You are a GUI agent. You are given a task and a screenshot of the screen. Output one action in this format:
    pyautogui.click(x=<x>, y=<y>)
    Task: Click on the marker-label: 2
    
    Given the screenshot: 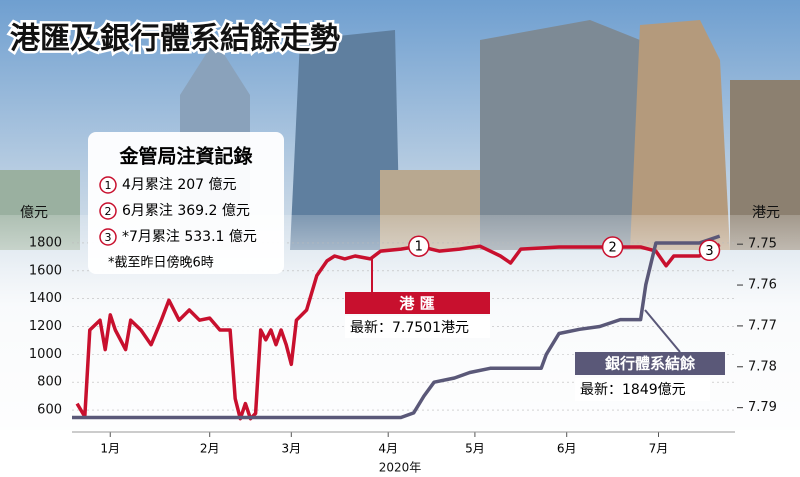 What is the action you would take?
    pyautogui.click(x=612, y=248)
    